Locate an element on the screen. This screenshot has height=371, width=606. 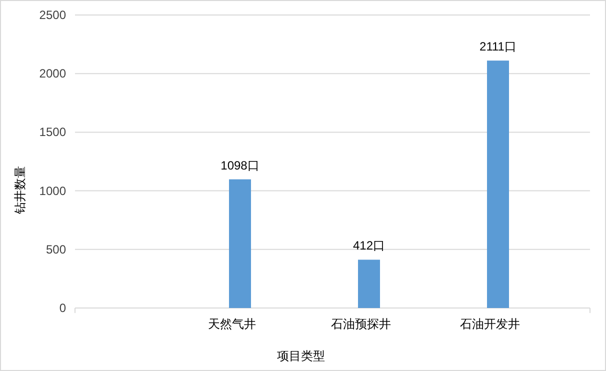
data-label: 1098口 is located at coordinates (240, 165).